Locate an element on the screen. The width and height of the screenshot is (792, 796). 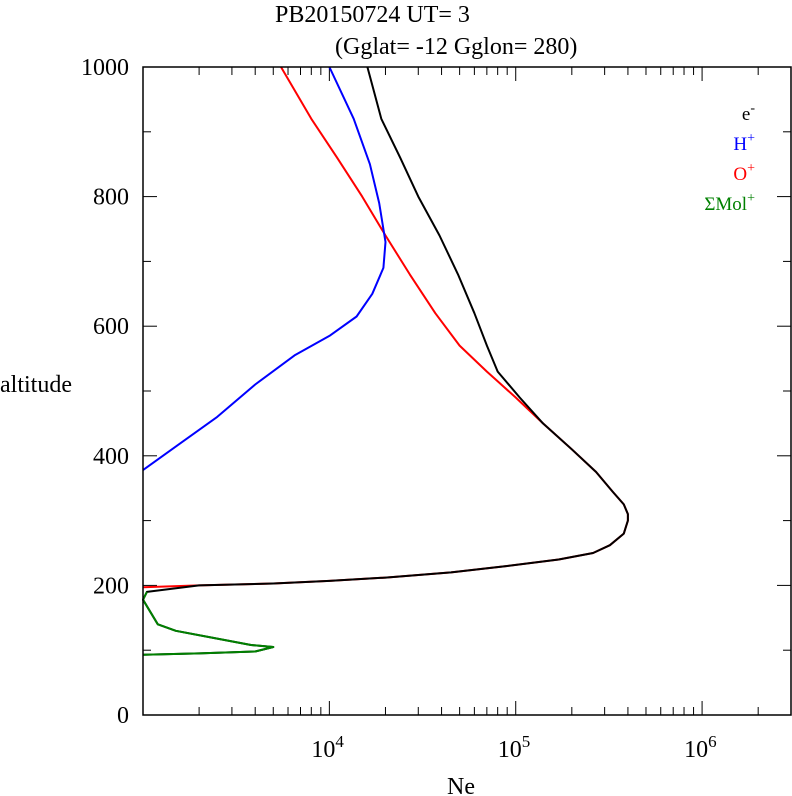
y-tick-label: 600 is located at coordinates (111, 327).